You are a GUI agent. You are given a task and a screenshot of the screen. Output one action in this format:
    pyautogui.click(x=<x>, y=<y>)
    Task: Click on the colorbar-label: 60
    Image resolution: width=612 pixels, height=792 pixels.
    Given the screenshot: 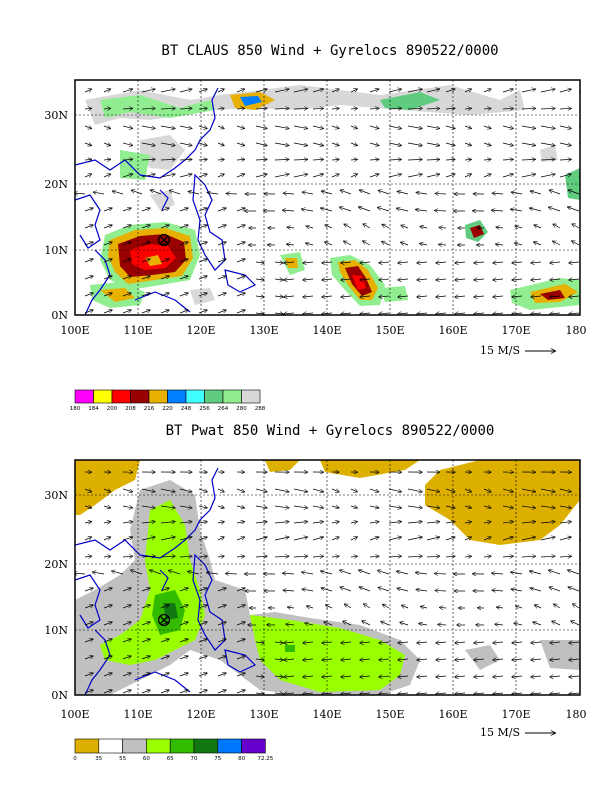 What is the action you would take?
    pyautogui.click(x=146, y=759)
    